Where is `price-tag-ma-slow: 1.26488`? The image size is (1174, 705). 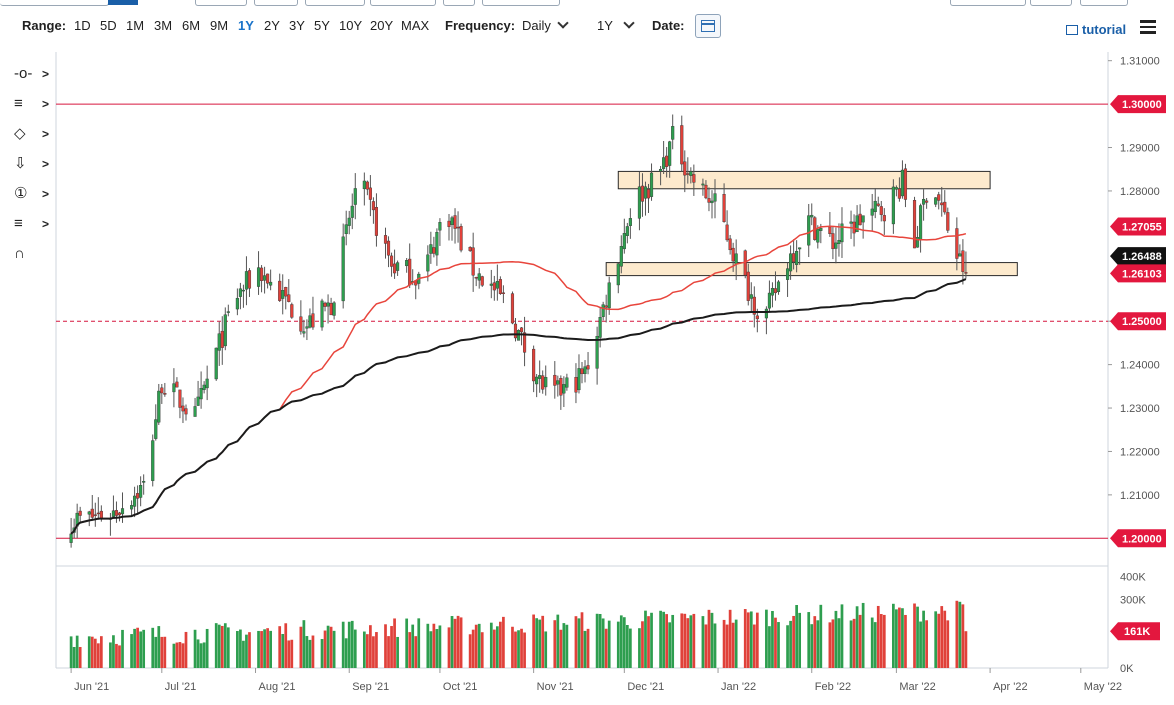 price-tag-ma-slow: 1.26488 is located at coordinates (1142, 257).